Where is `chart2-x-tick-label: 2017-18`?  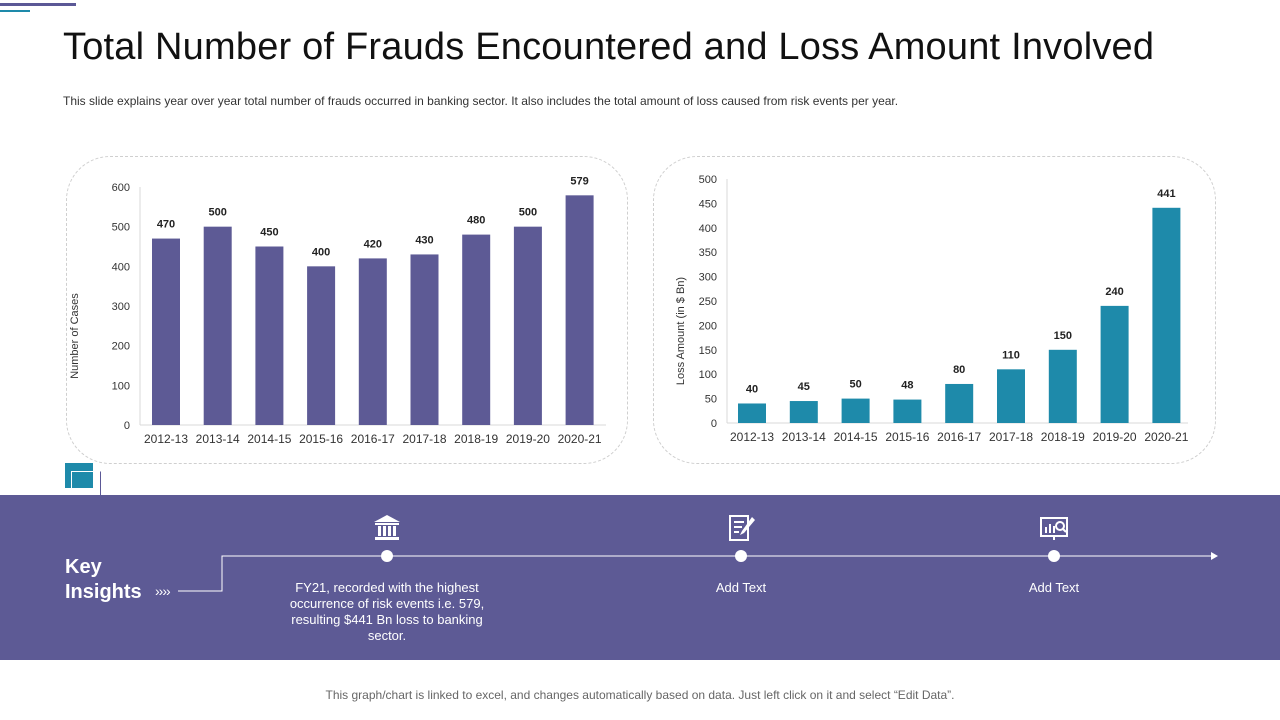
chart2-x-tick-label: 2017-18 is located at coordinates (1011, 437).